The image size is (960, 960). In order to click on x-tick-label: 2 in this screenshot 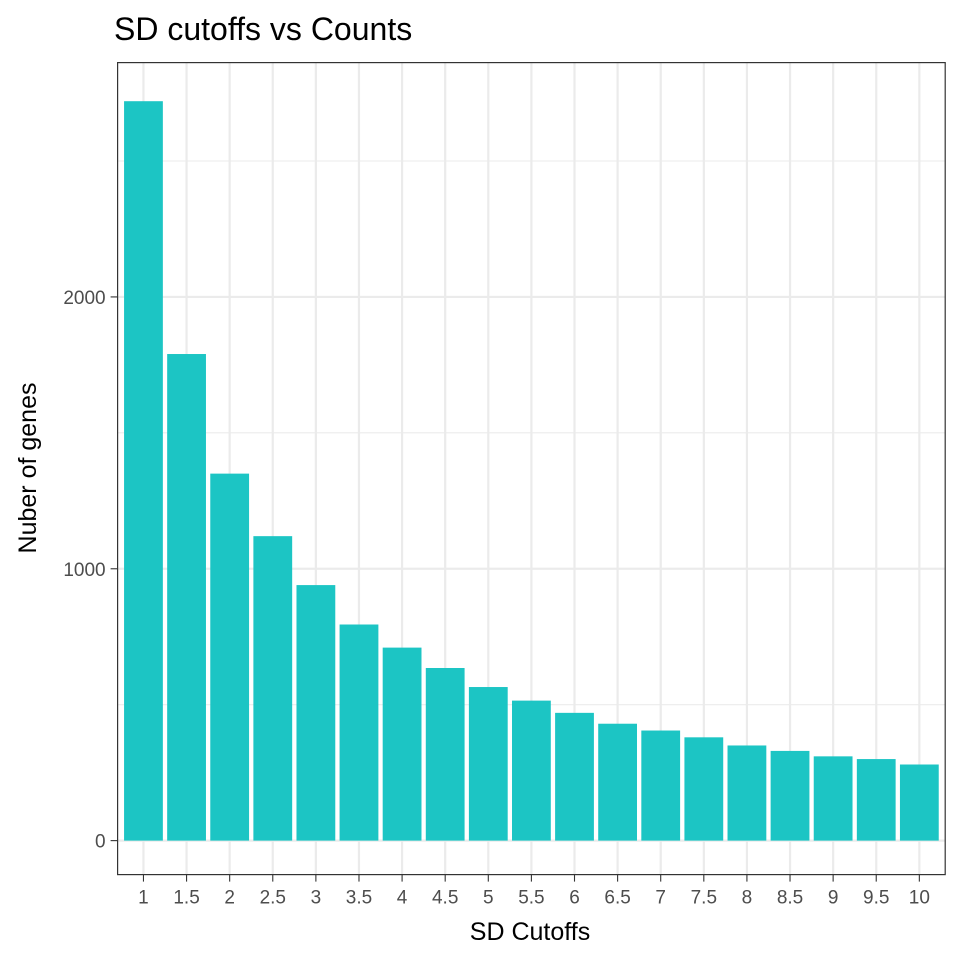, I will do `click(229, 898)`.